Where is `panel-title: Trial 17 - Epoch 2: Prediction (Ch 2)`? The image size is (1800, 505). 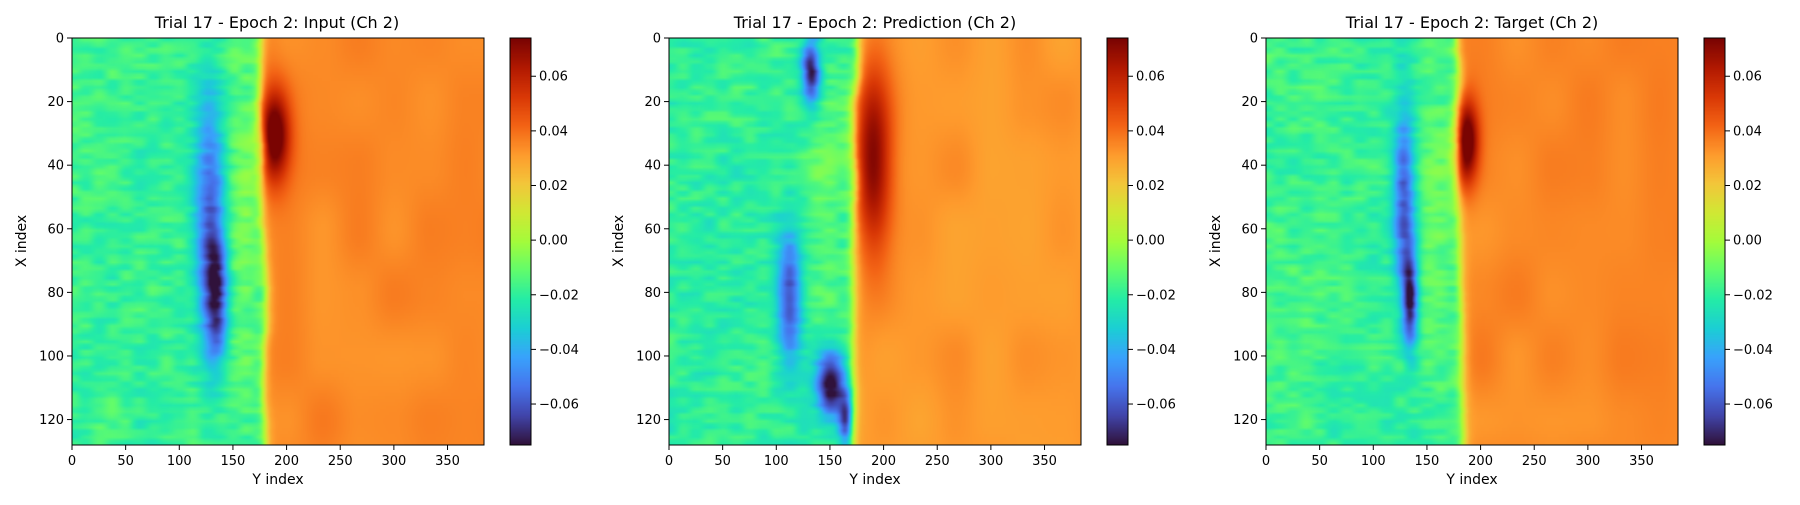
panel-title: Trial 17 - Epoch 2: Prediction (Ch 2) is located at coordinates (874, 22).